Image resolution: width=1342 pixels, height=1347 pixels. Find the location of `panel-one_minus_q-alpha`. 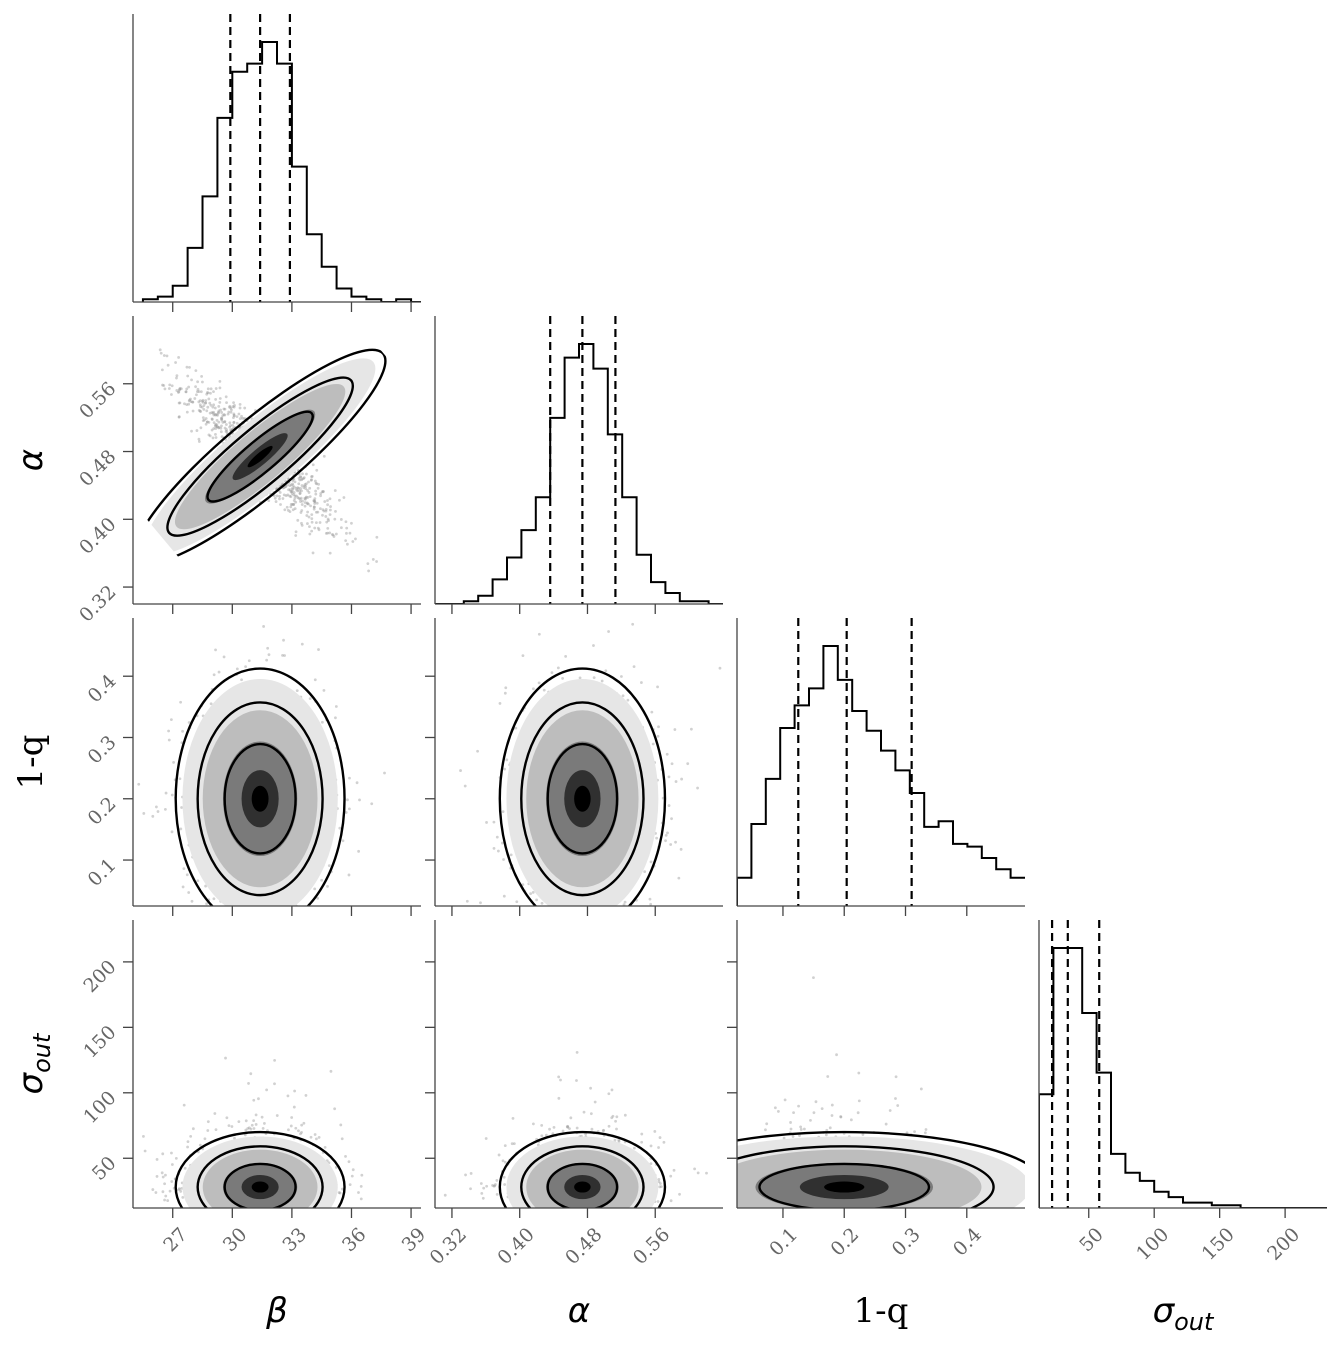

panel-one_minus_q-alpha is located at coordinates (574, 767).